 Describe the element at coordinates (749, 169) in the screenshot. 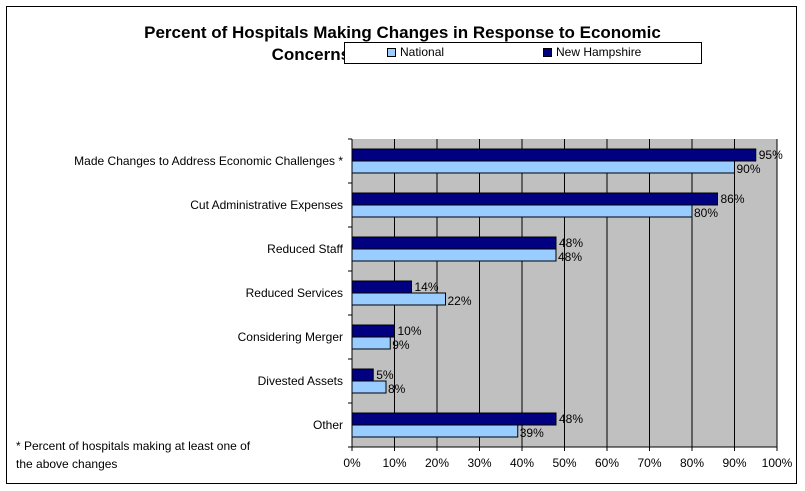

I see `data-label-national: 90%` at that location.